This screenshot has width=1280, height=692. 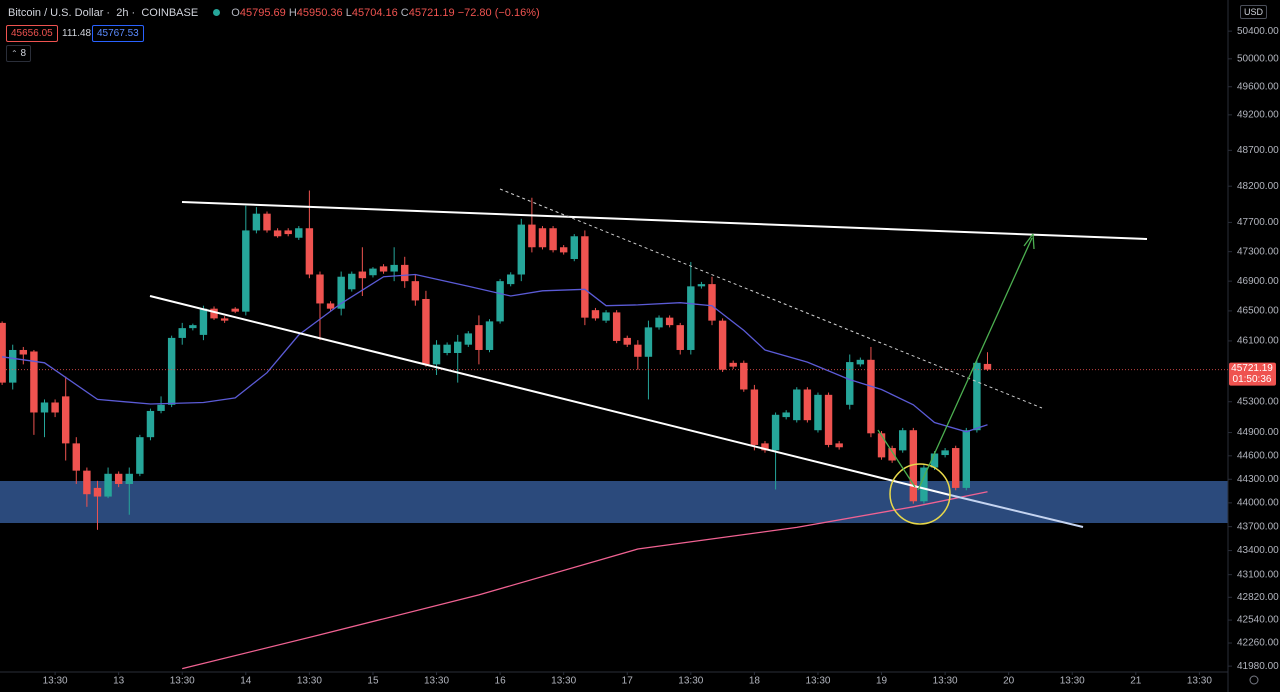 What do you see at coordinates (1016, 511) in the screenshot?
I see `support-trendline-extension` at bounding box center [1016, 511].